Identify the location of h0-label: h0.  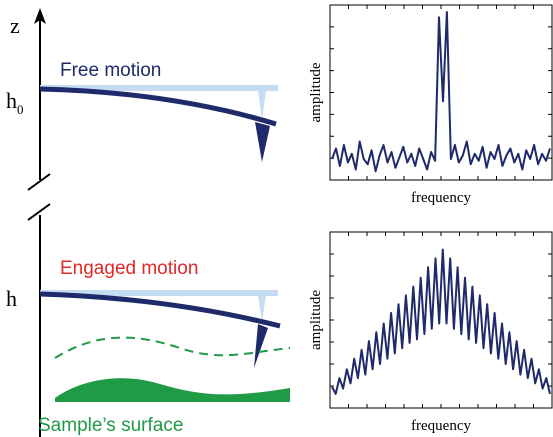
(15, 102).